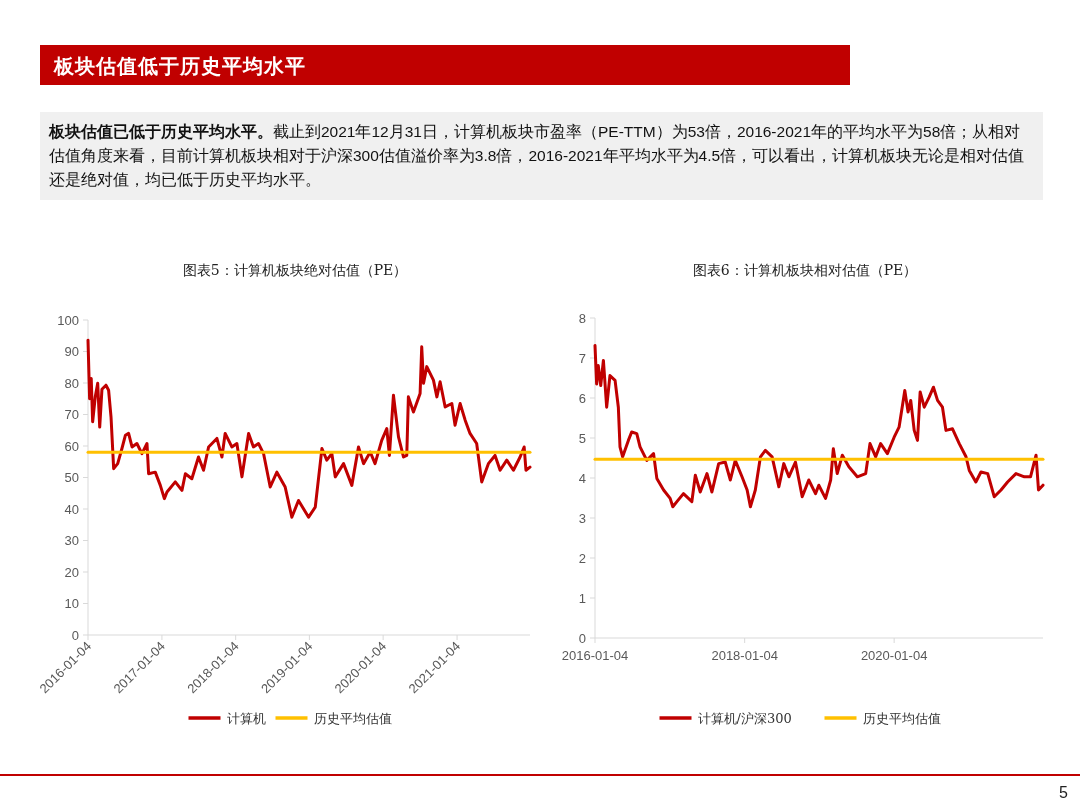 The image size is (1080, 811). What do you see at coordinates (1063, 793) in the screenshot?
I see `text: 5` at bounding box center [1063, 793].